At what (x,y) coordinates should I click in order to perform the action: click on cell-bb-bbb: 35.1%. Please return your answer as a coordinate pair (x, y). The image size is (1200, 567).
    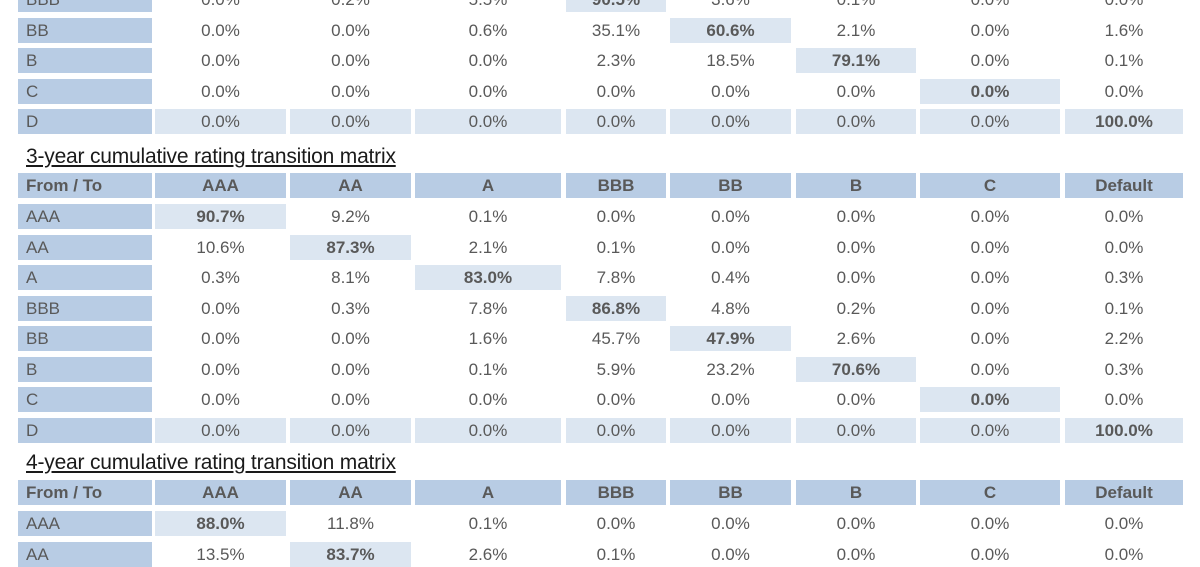
    Looking at the image, I should click on (616, 30).